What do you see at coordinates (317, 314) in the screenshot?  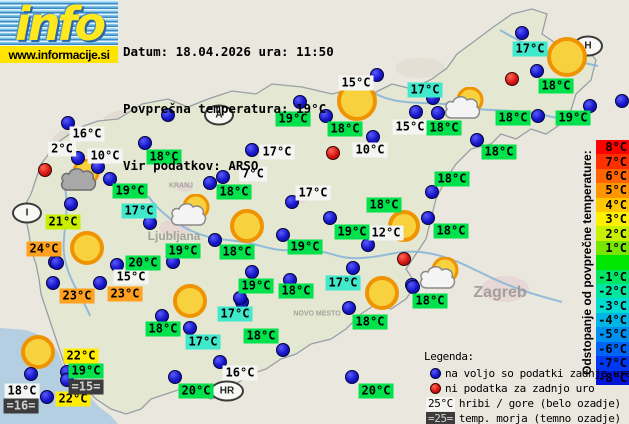 I see `city-label: NOVO MESTO` at bounding box center [317, 314].